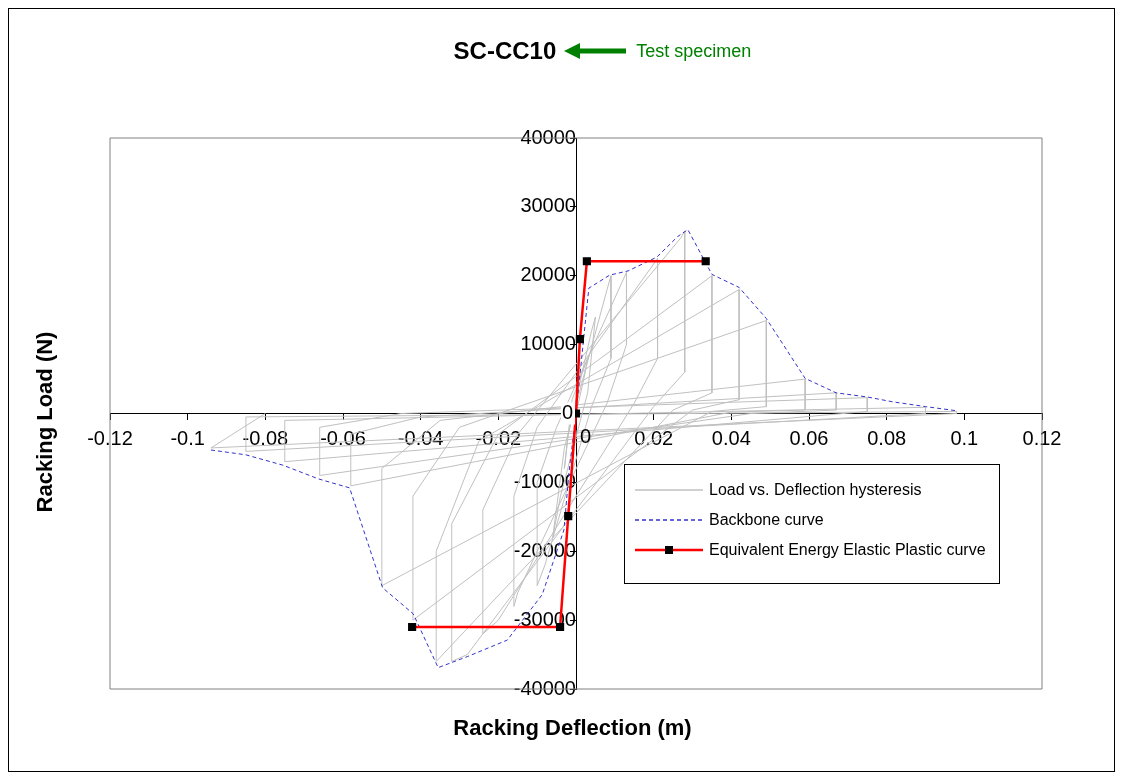 The height and width of the screenshot is (780, 1123). I want to click on legend-label: Equivalent Energy Elastic Plastic curve, so click(847, 549).